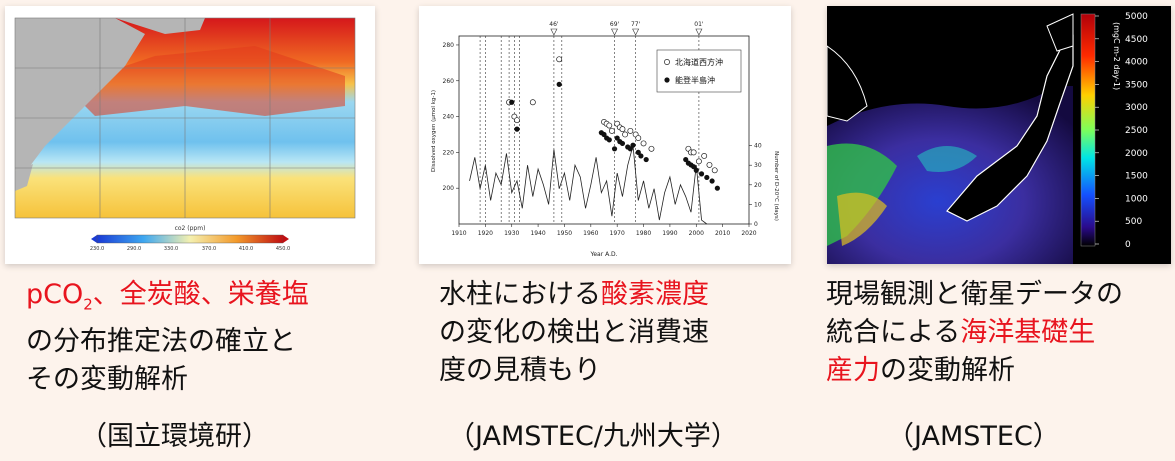 Image resolution: width=1175 pixels, height=461 pixels. What do you see at coordinates (669, 233) in the screenshot?
I see `x-tick-label: 1990` at bounding box center [669, 233].